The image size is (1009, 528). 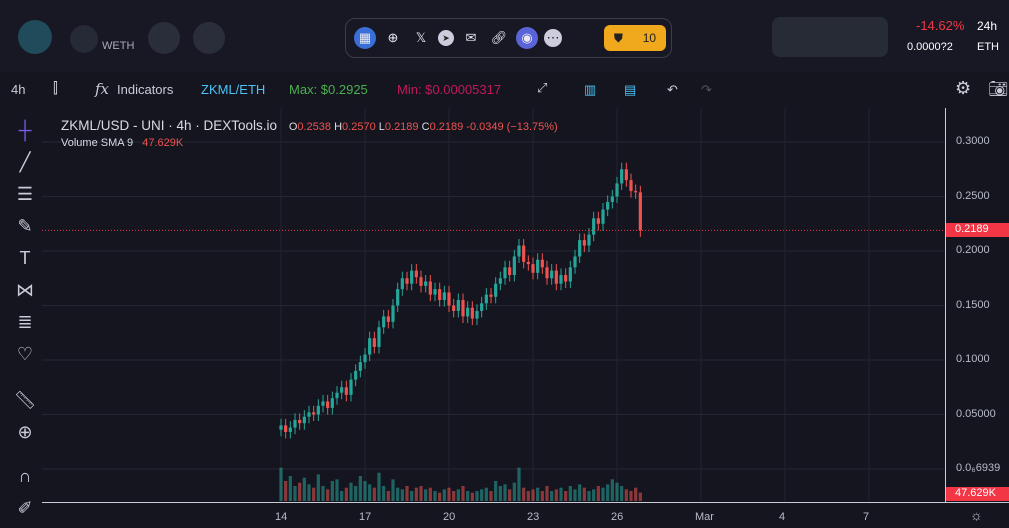 What do you see at coordinates (393, 37) in the screenshot?
I see `globe-icon: ⊕` at bounding box center [393, 37].